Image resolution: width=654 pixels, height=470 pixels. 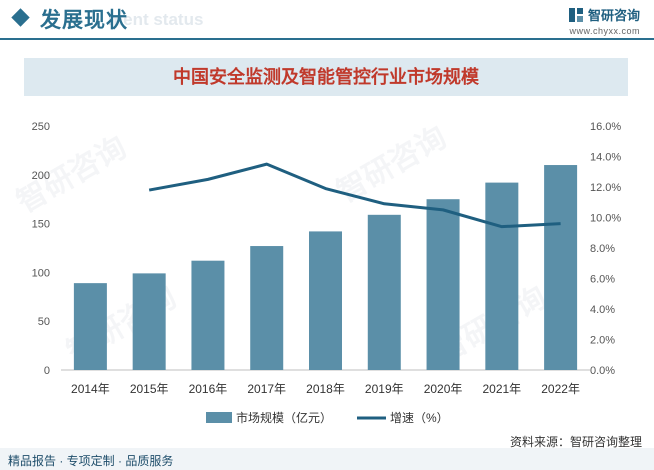 What do you see at coordinates (602, 280) in the screenshot?
I see `y-right-tick-label: 6.0%` at bounding box center [602, 280].